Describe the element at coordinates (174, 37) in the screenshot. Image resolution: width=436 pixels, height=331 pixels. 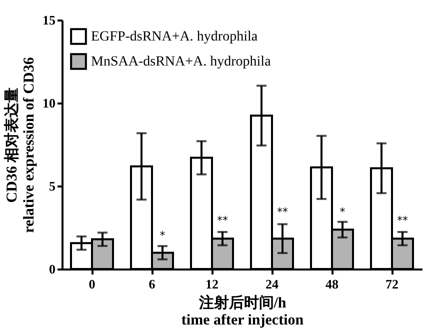
I see `legend-label: EGFP-dsRNA+A. hydrophila` at that location.